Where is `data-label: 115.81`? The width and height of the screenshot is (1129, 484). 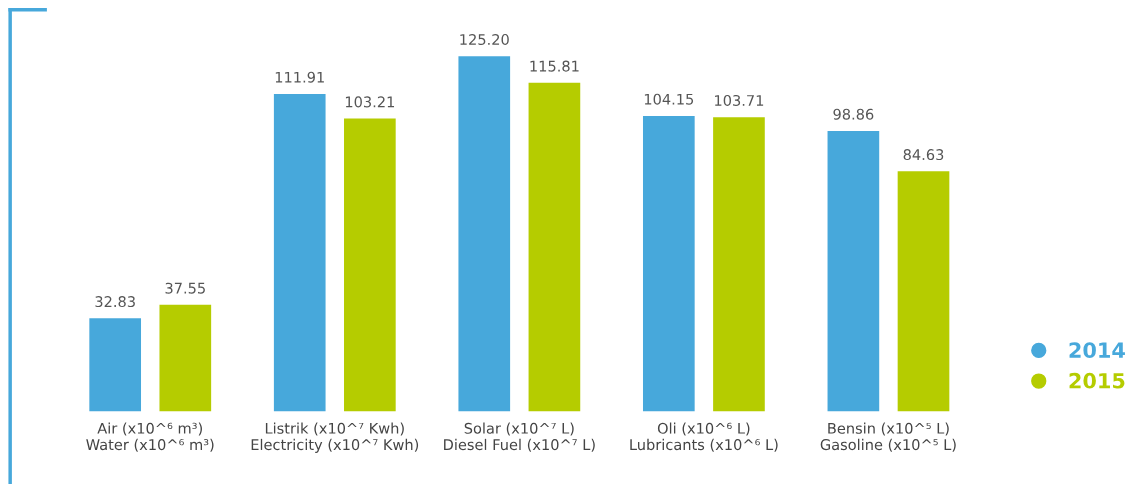
data-label: 115.81 is located at coordinates (554, 66).